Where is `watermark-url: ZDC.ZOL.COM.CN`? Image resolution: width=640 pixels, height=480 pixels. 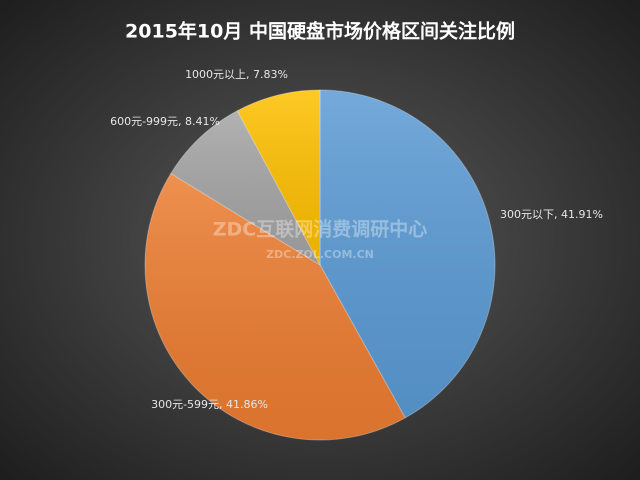
watermark-url: ZDC.ZOL.COM.CN is located at coordinates (320, 254).